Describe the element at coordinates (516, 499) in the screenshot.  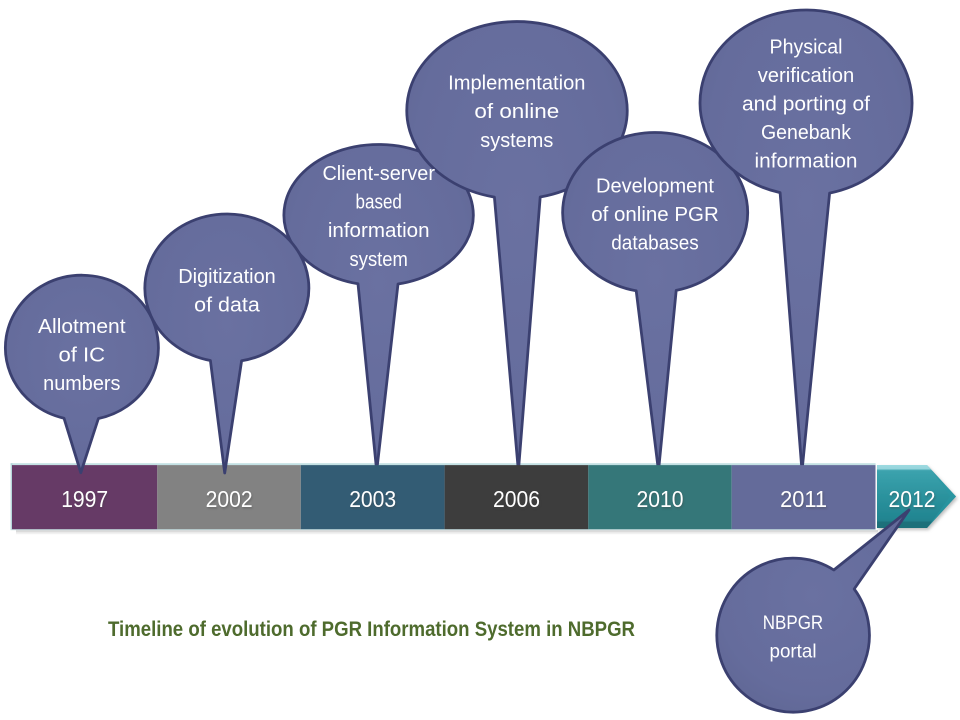
I see `svg-text: 2006` at that location.